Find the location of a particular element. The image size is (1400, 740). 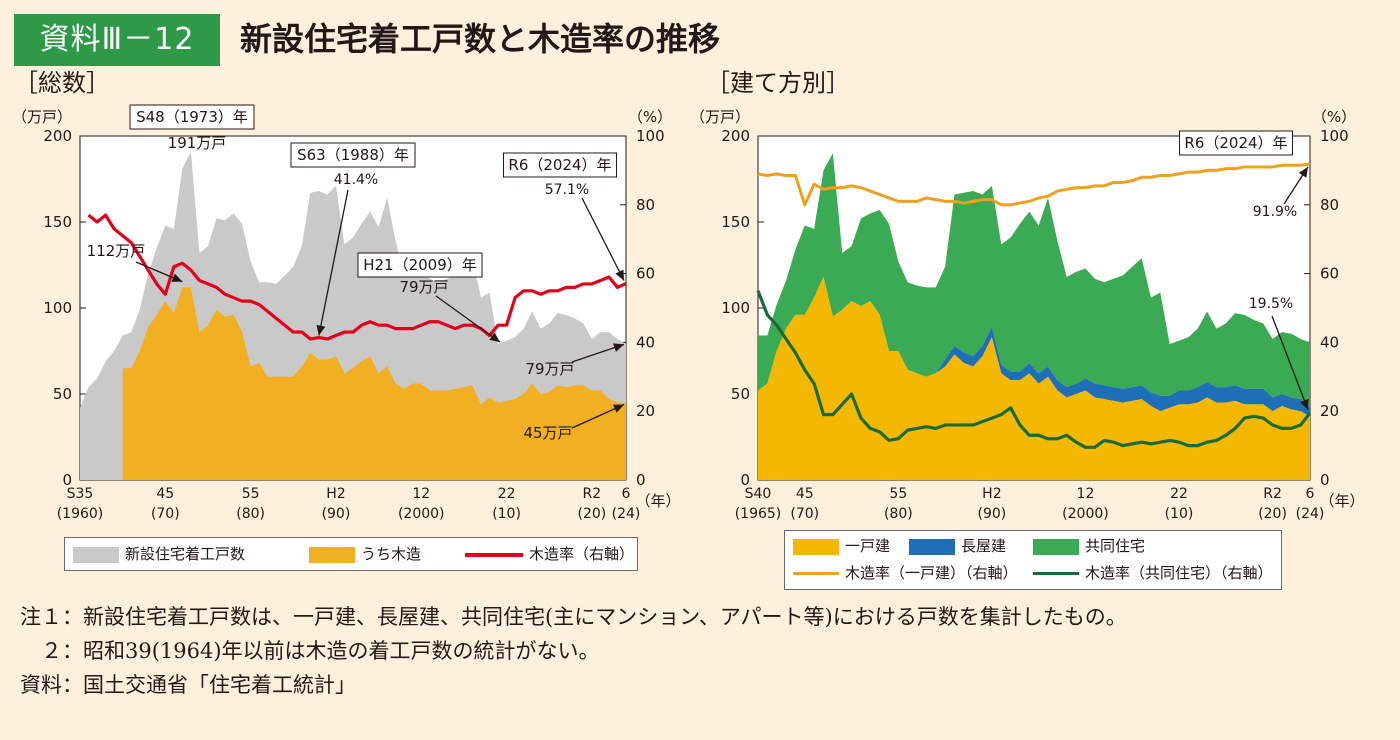

chart2-annot-r6-box is located at coordinates (1236, 143).